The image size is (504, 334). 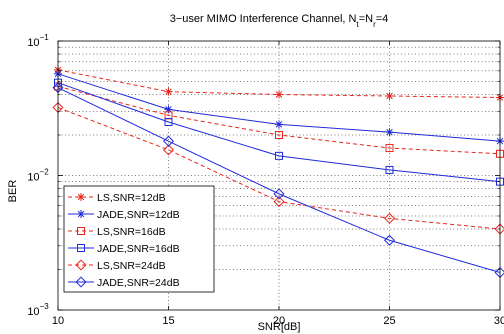 I want to click on legend-label: JADE,SNR=24dB, so click(x=138, y=283).